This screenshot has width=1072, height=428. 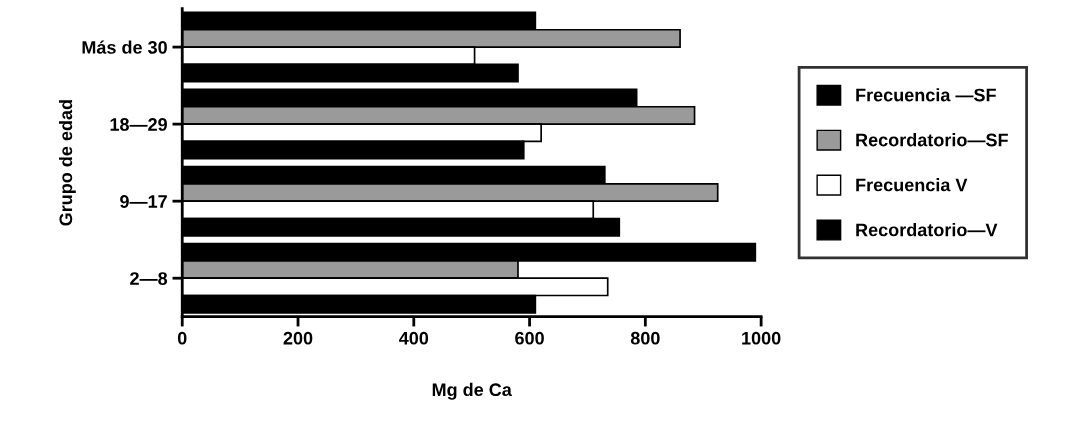 I want to click on x-tick-label: 600, so click(x=529, y=338).